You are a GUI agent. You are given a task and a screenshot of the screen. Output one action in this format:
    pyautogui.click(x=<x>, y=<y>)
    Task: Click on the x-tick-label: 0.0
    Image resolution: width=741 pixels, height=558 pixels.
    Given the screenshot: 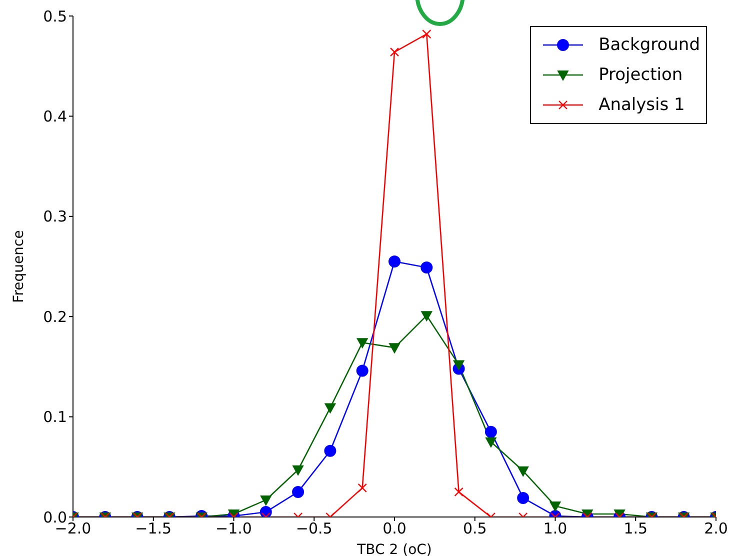 What is the action you would take?
    pyautogui.click(x=394, y=529)
    